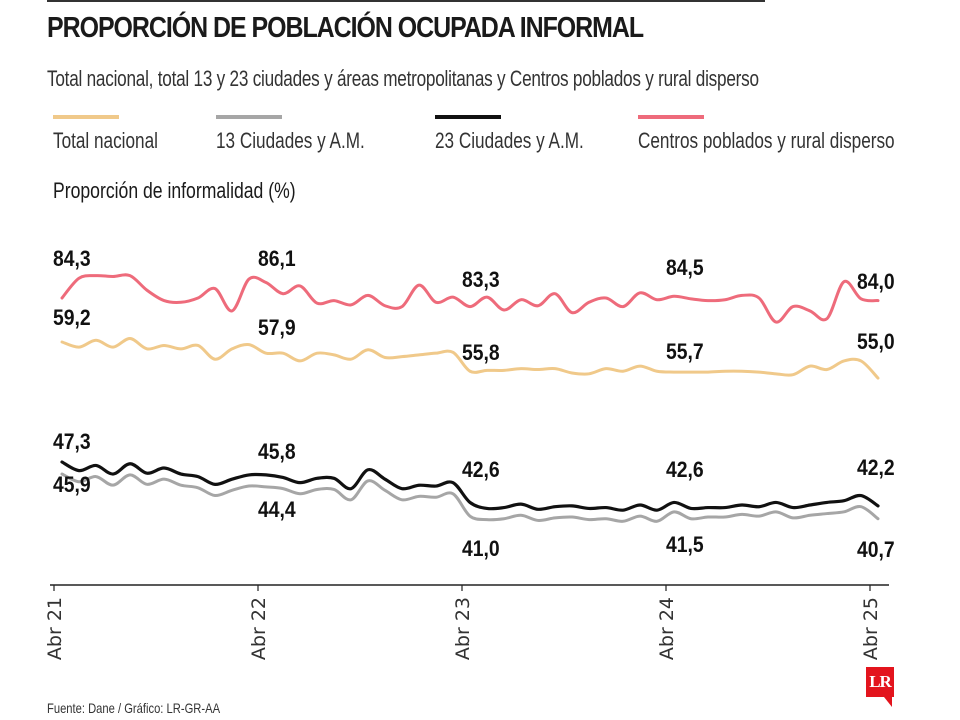 This screenshot has width=960, height=720. What do you see at coordinates (277, 510) in the screenshot?
I see `data-label: 44,4` at bounding box center [277, 510].